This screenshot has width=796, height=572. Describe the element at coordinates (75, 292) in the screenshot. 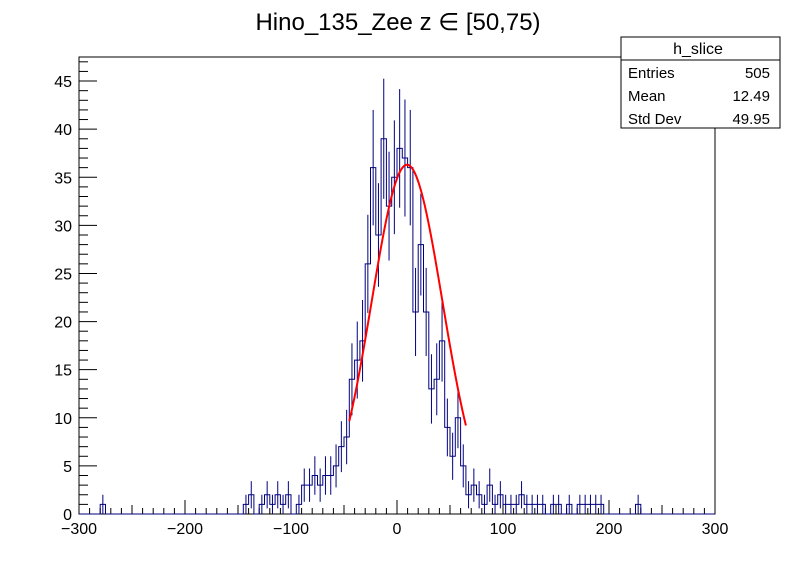

I see `y-axis: 0 5 10 15 20 25 30 35 40 45` at that location.